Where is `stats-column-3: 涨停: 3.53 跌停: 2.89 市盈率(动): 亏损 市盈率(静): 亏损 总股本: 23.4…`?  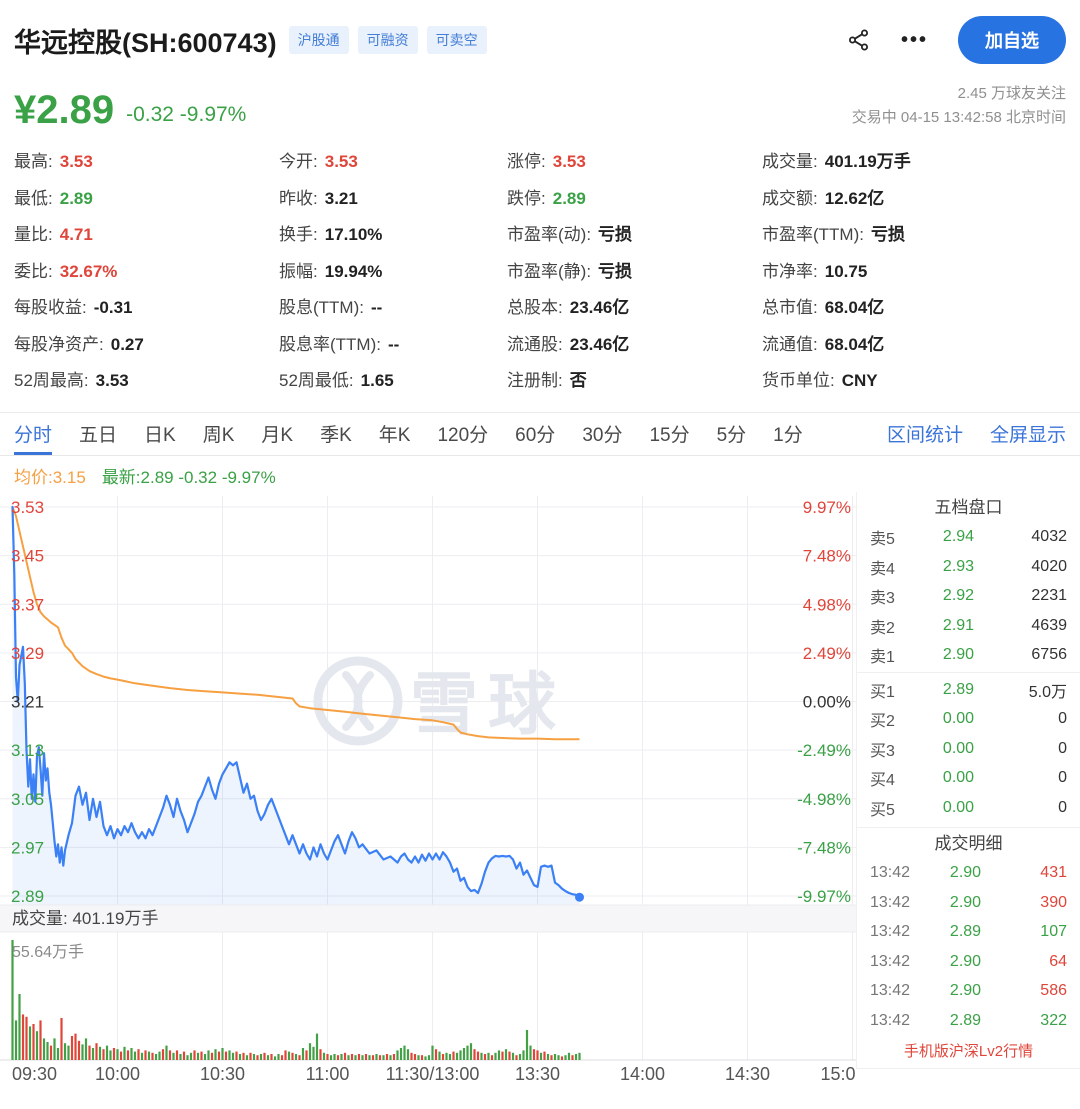 stats-column-3: 涨停: 3.53 跌停: 2.89 市盈率(动): 亏损 市盈率(静): 亏损 总股本: 23.4… is located at coordinates (634, 272).